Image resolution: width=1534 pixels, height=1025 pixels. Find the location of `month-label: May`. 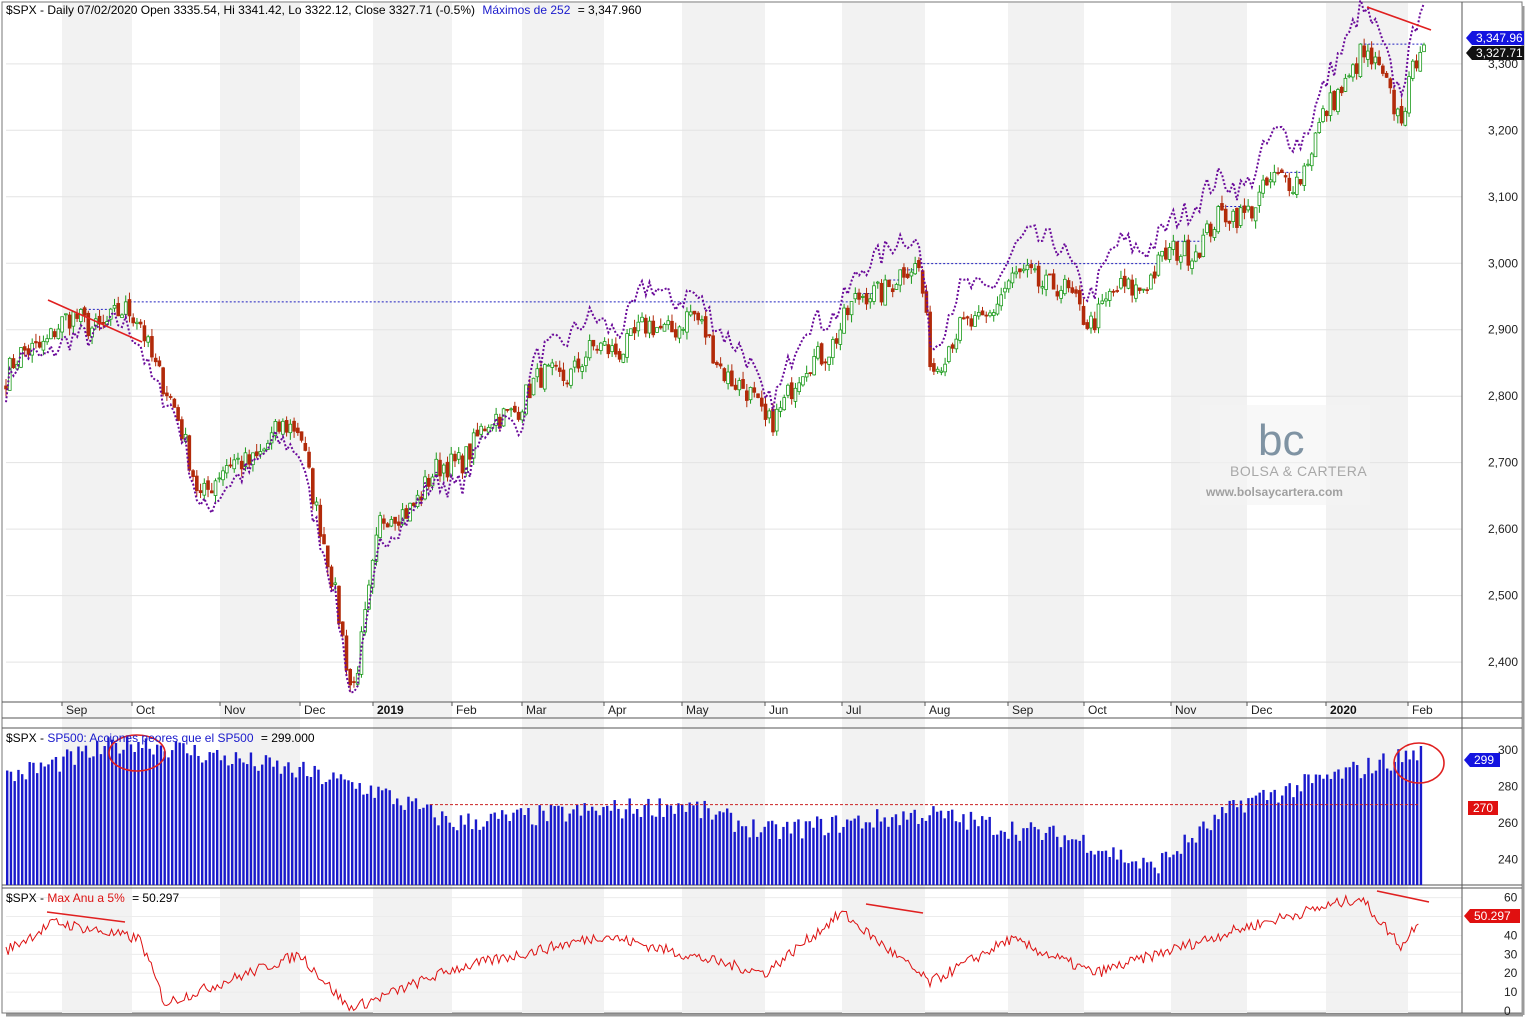

month-label: May is located at coordinates (697, 710).